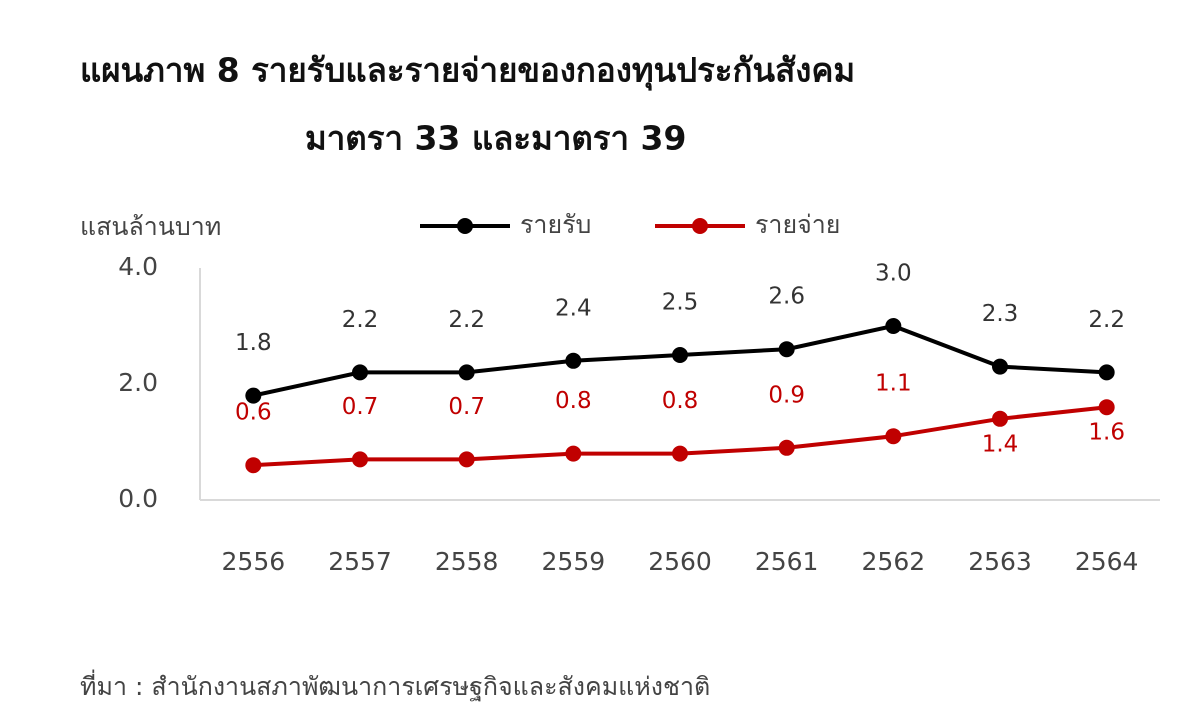  Describe the element at coordinates (254, 561) in the screenshot. I see `x-tick-label: 2556` at that location.